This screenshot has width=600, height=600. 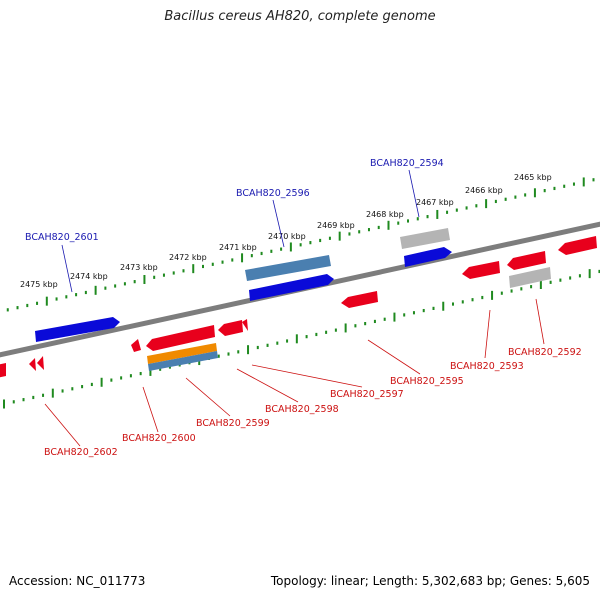 What do you see at coordinates (336, 225) in the screenshot?
I see `tick-label-2469: 2469 kbp` at bounding box center [336, 225].